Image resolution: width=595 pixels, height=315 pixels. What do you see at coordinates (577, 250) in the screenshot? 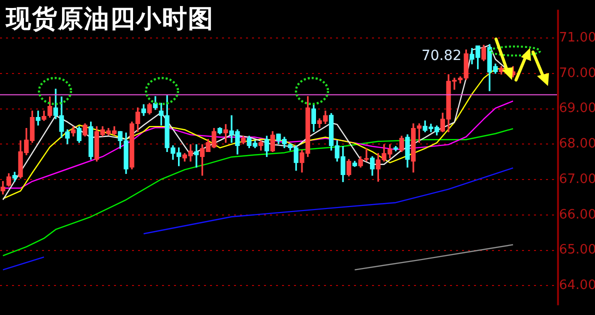
I see `y-tick-label: 65.00` at bounding box center [577, 250].